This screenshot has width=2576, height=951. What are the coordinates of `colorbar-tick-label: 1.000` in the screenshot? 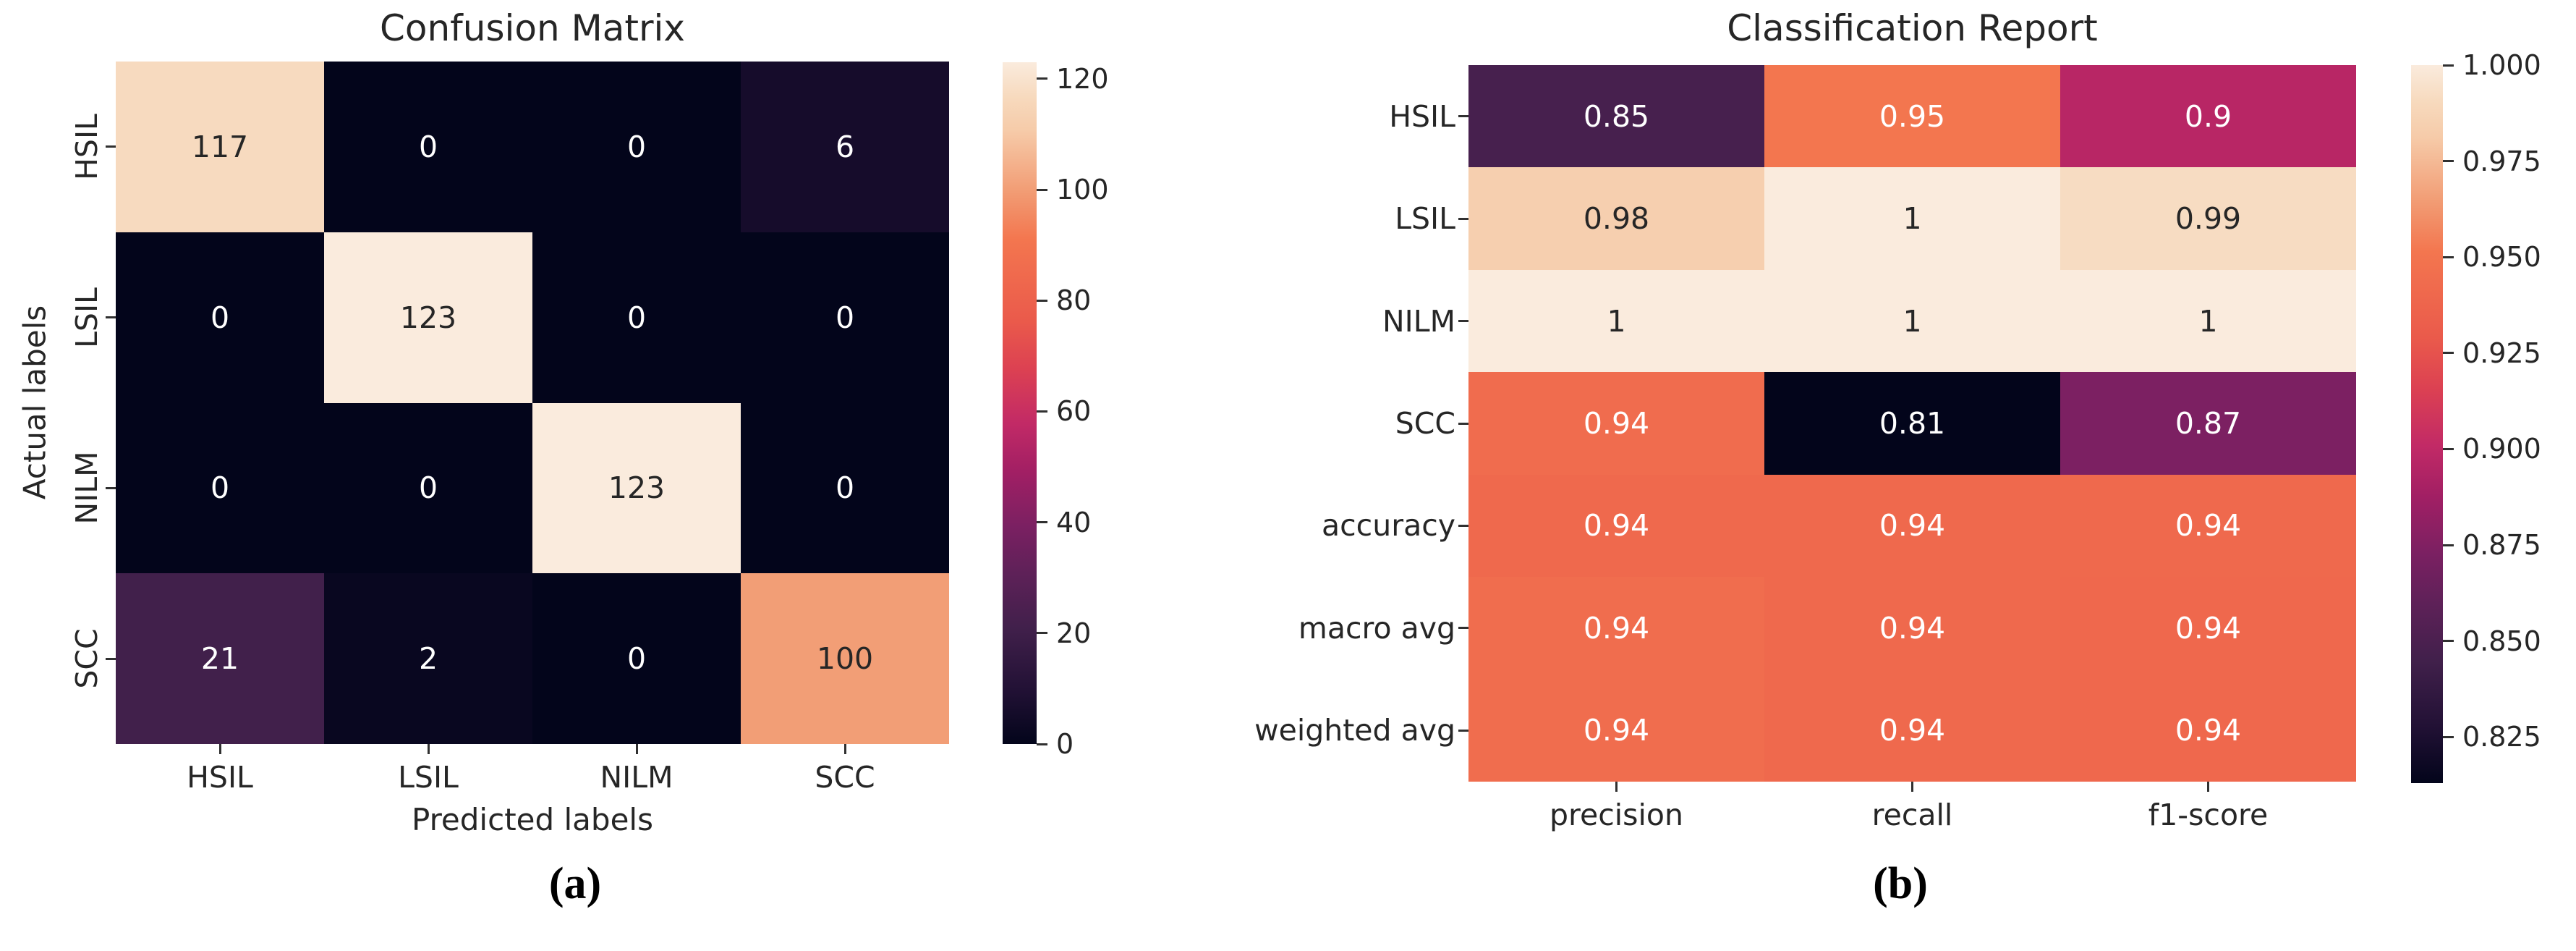 It's located at (2501, 65).